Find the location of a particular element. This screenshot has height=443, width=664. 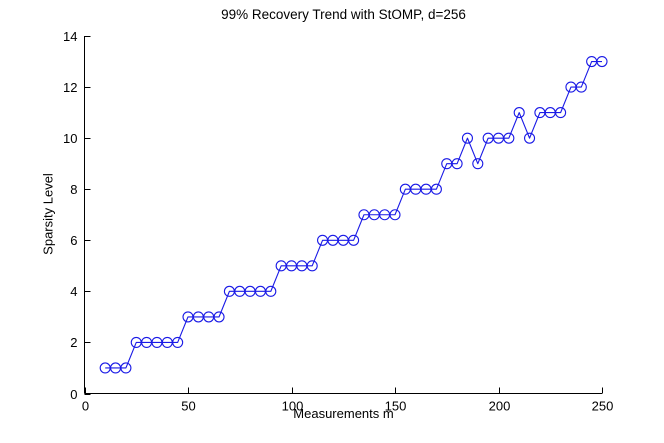

chart-title: 99% Recovery Trend with StOMP, d=256 is located at coordinates (343, 14).